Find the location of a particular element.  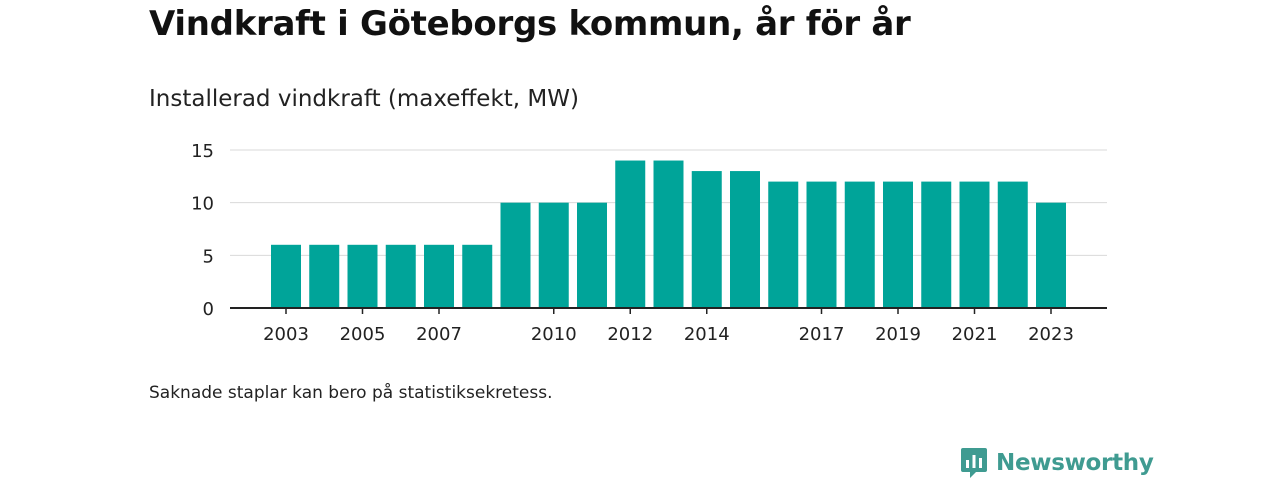

newsworthy-logo: Newsworthy is located at coordinates (1057, 463).